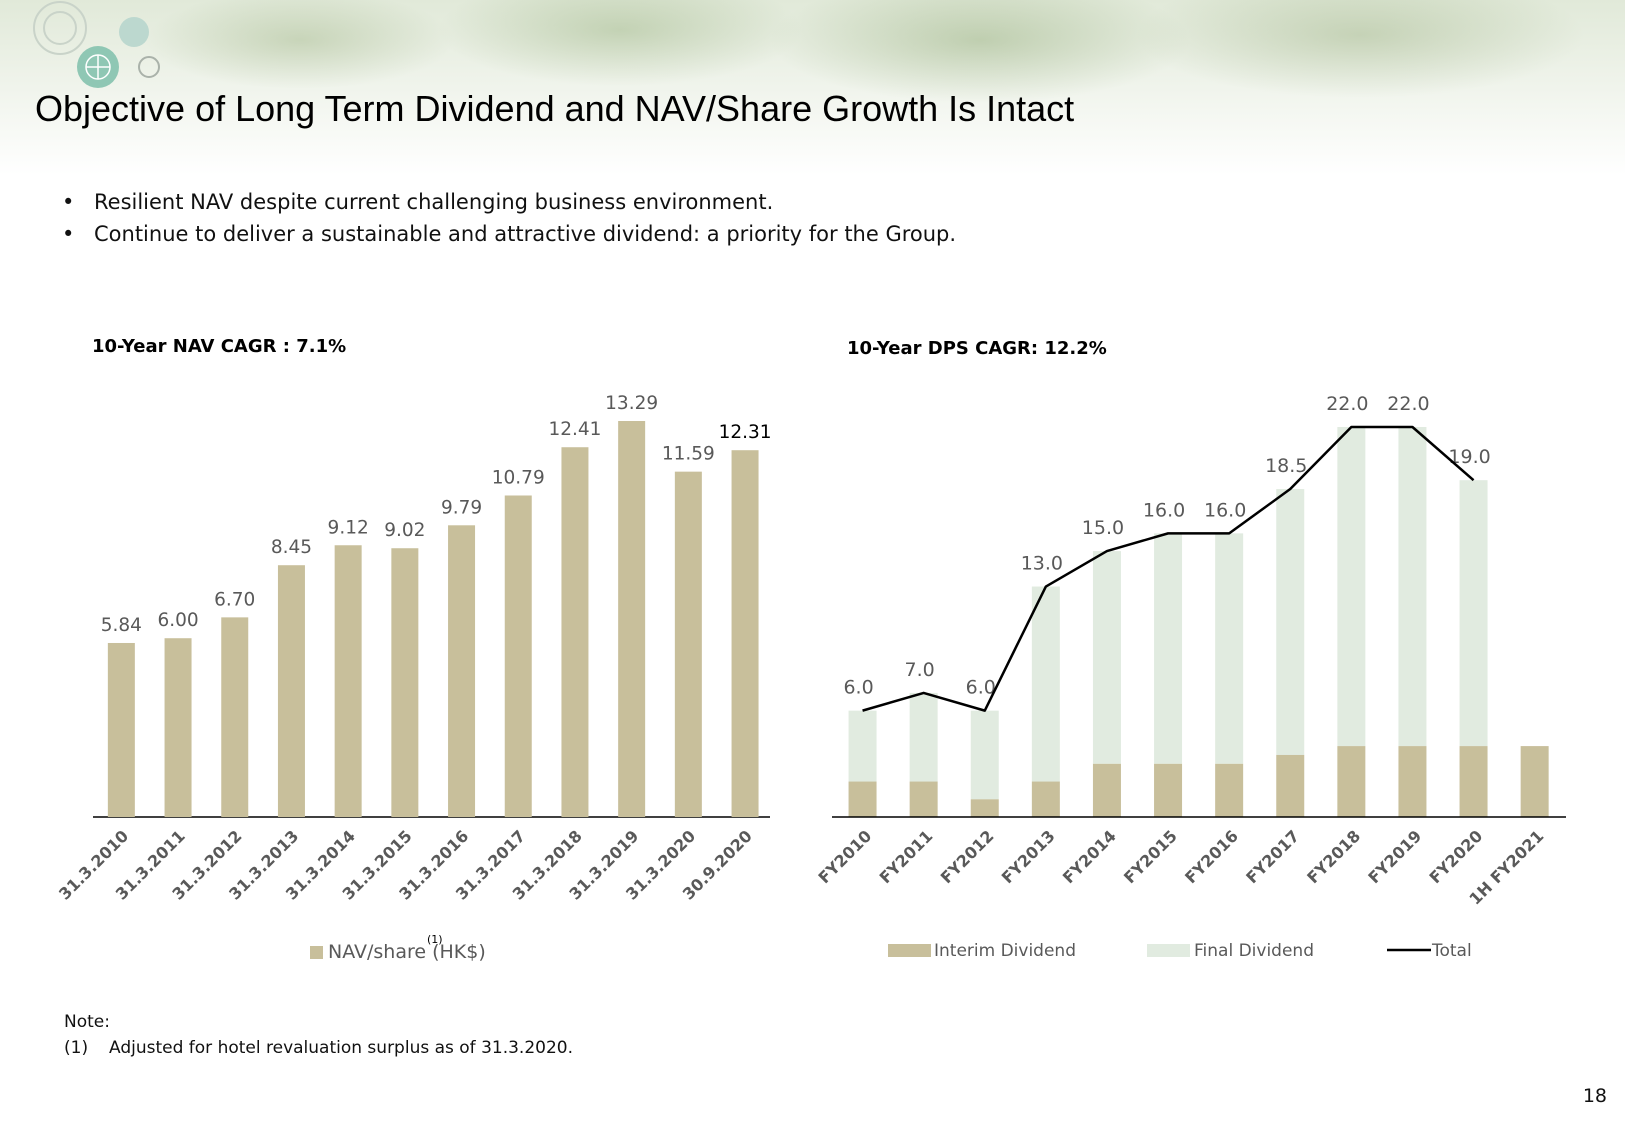 This screenshot has width=1625, height=1125. Describe the element at coordinates (1272, 856) in the screenshot. I see `dps-tick-label: FY2017` at that location.